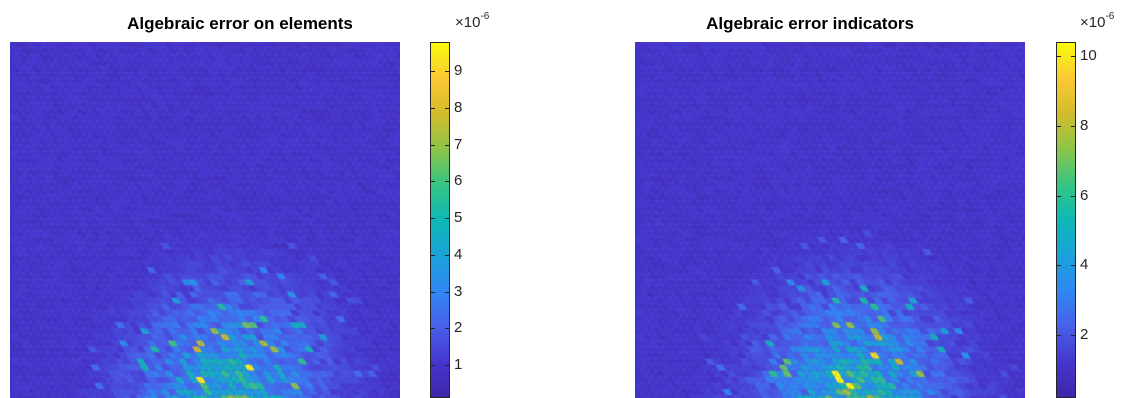 The width and height of the screenshot is (1139, 398). I want to click on left-chart-title: Algebraic error on elements, so click(240, 23).